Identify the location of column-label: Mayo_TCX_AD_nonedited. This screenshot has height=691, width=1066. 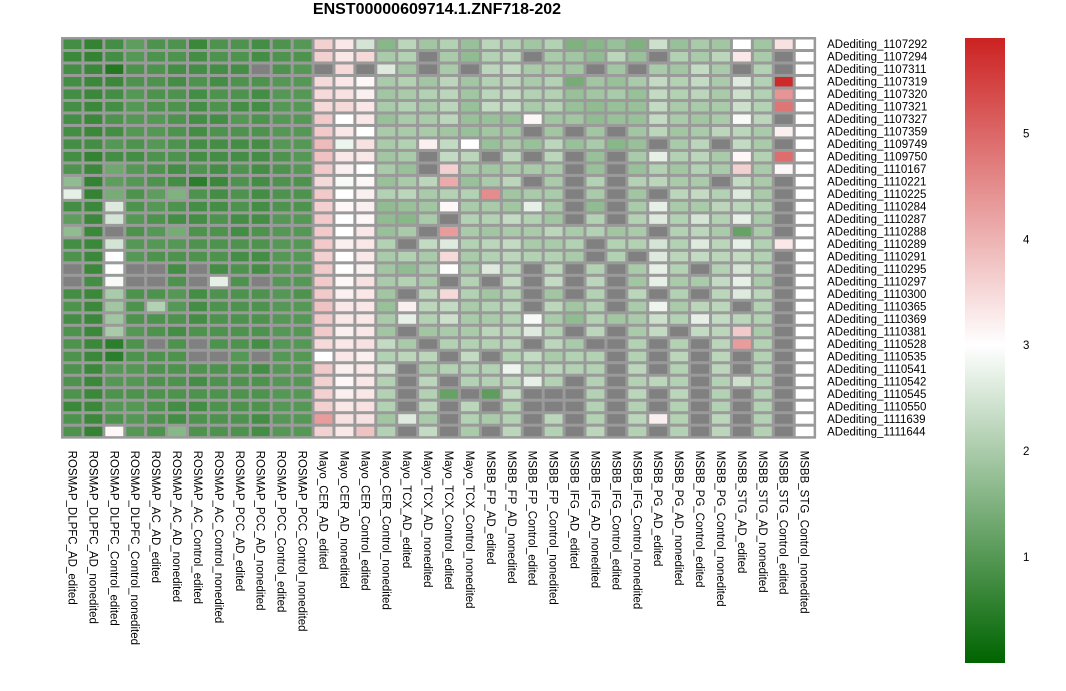
(427, 519).